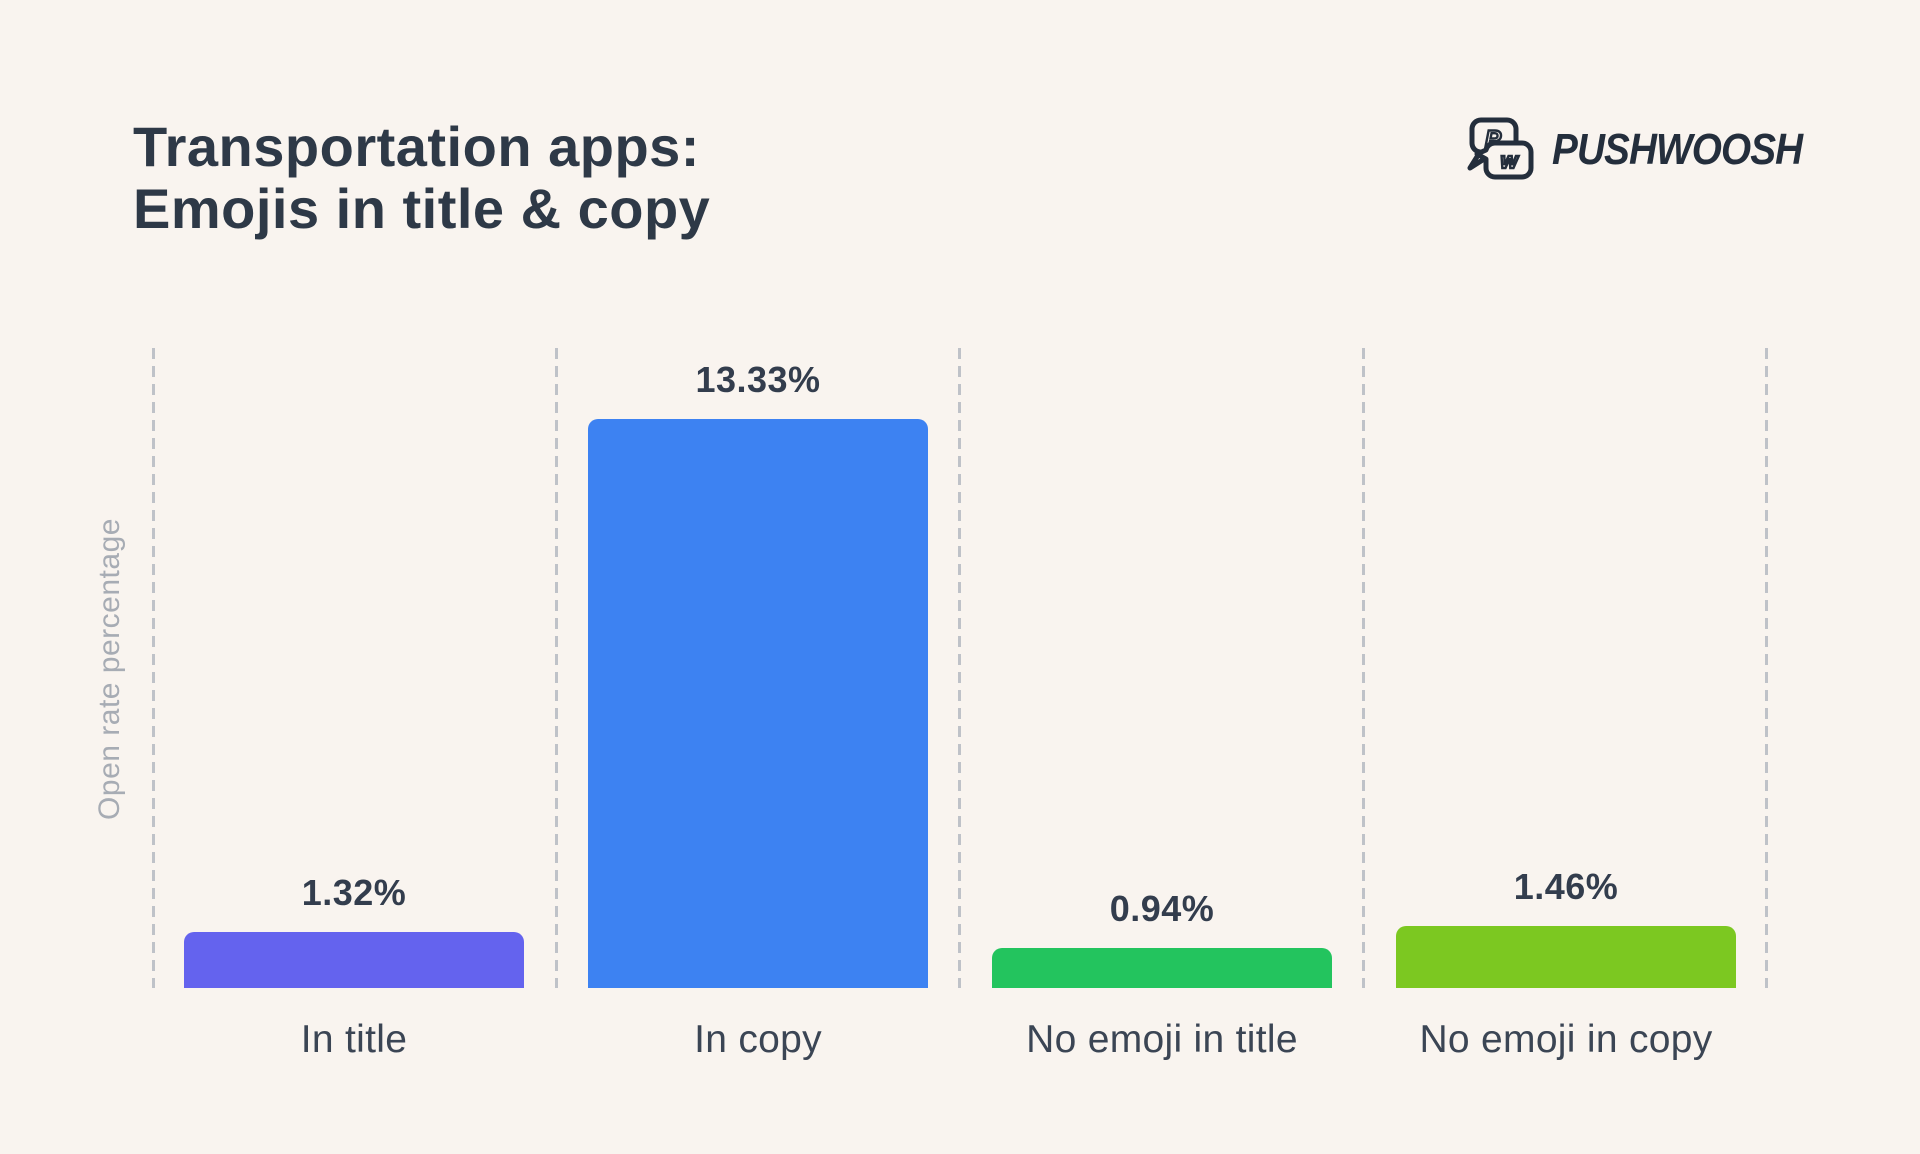  I want to click on bar-no-emoji-in-title, so click(1162, 968).